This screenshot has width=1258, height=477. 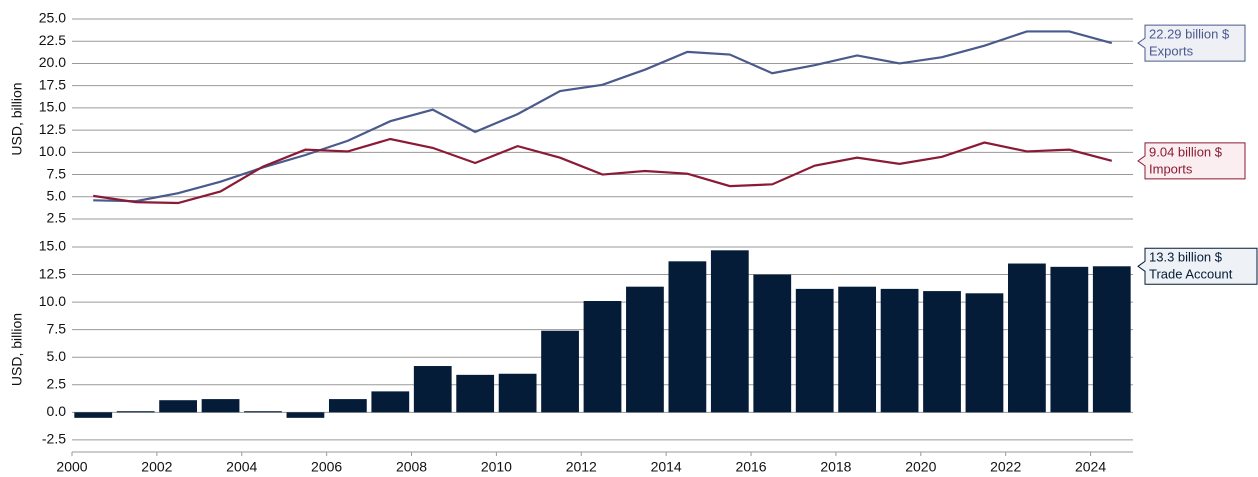 I want to click on y-tick-label: -2.5, so click(x=54, y=439).